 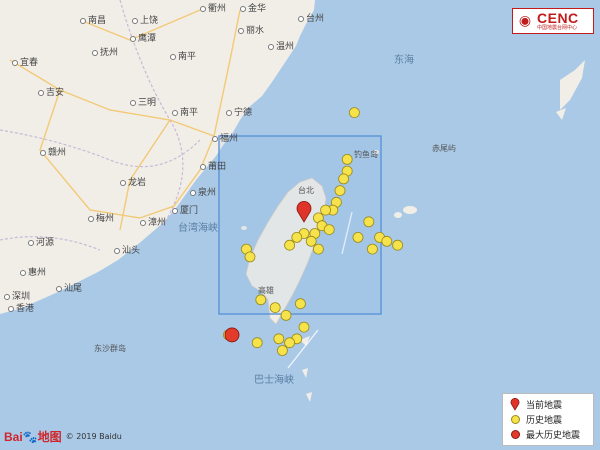 What do you see at coordinates (544, 421) in the screenshot?
I see `legend-history-label: 历史地震` at bounding box center [544, 421].